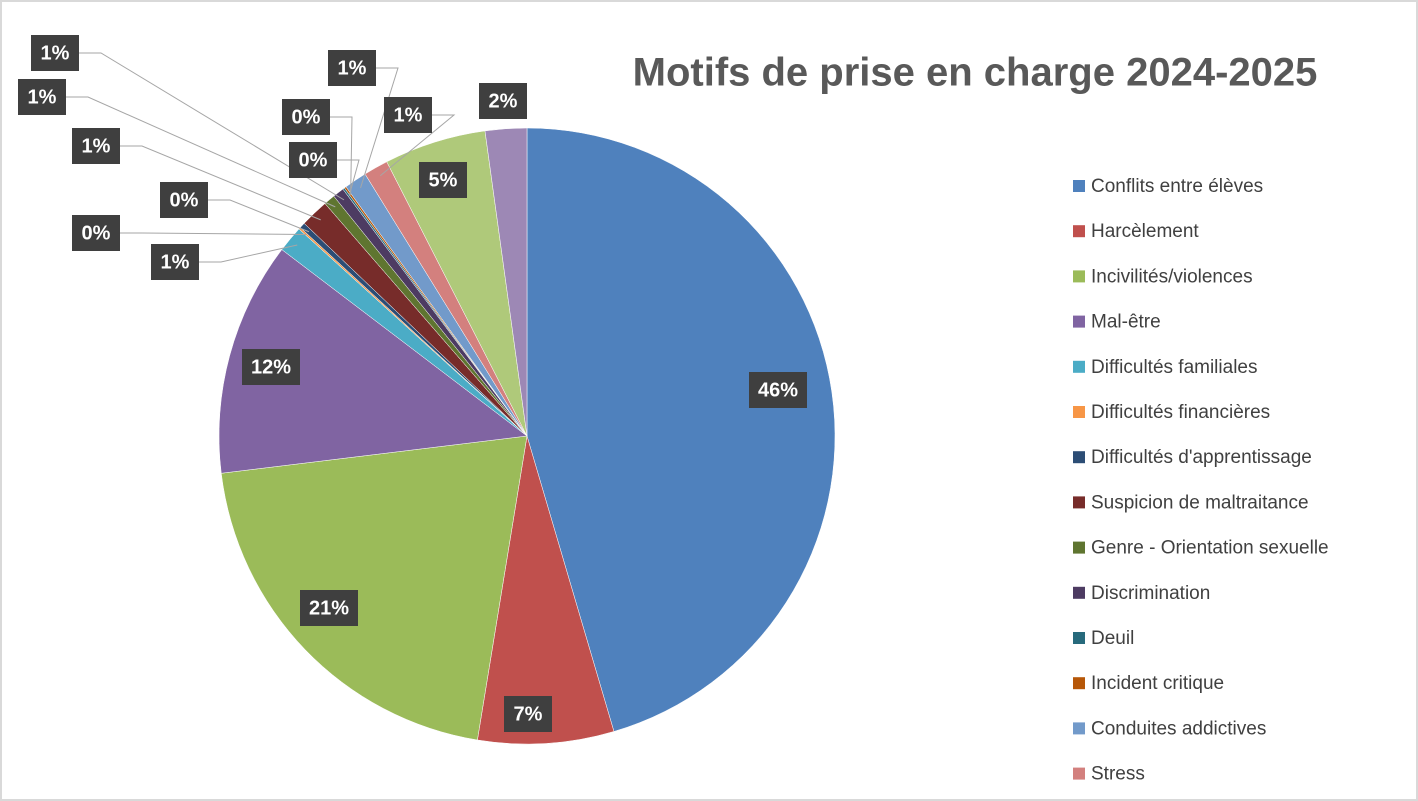 The image size is (1418, 801). I want to click on data-label: 21%, so click(329, 608).